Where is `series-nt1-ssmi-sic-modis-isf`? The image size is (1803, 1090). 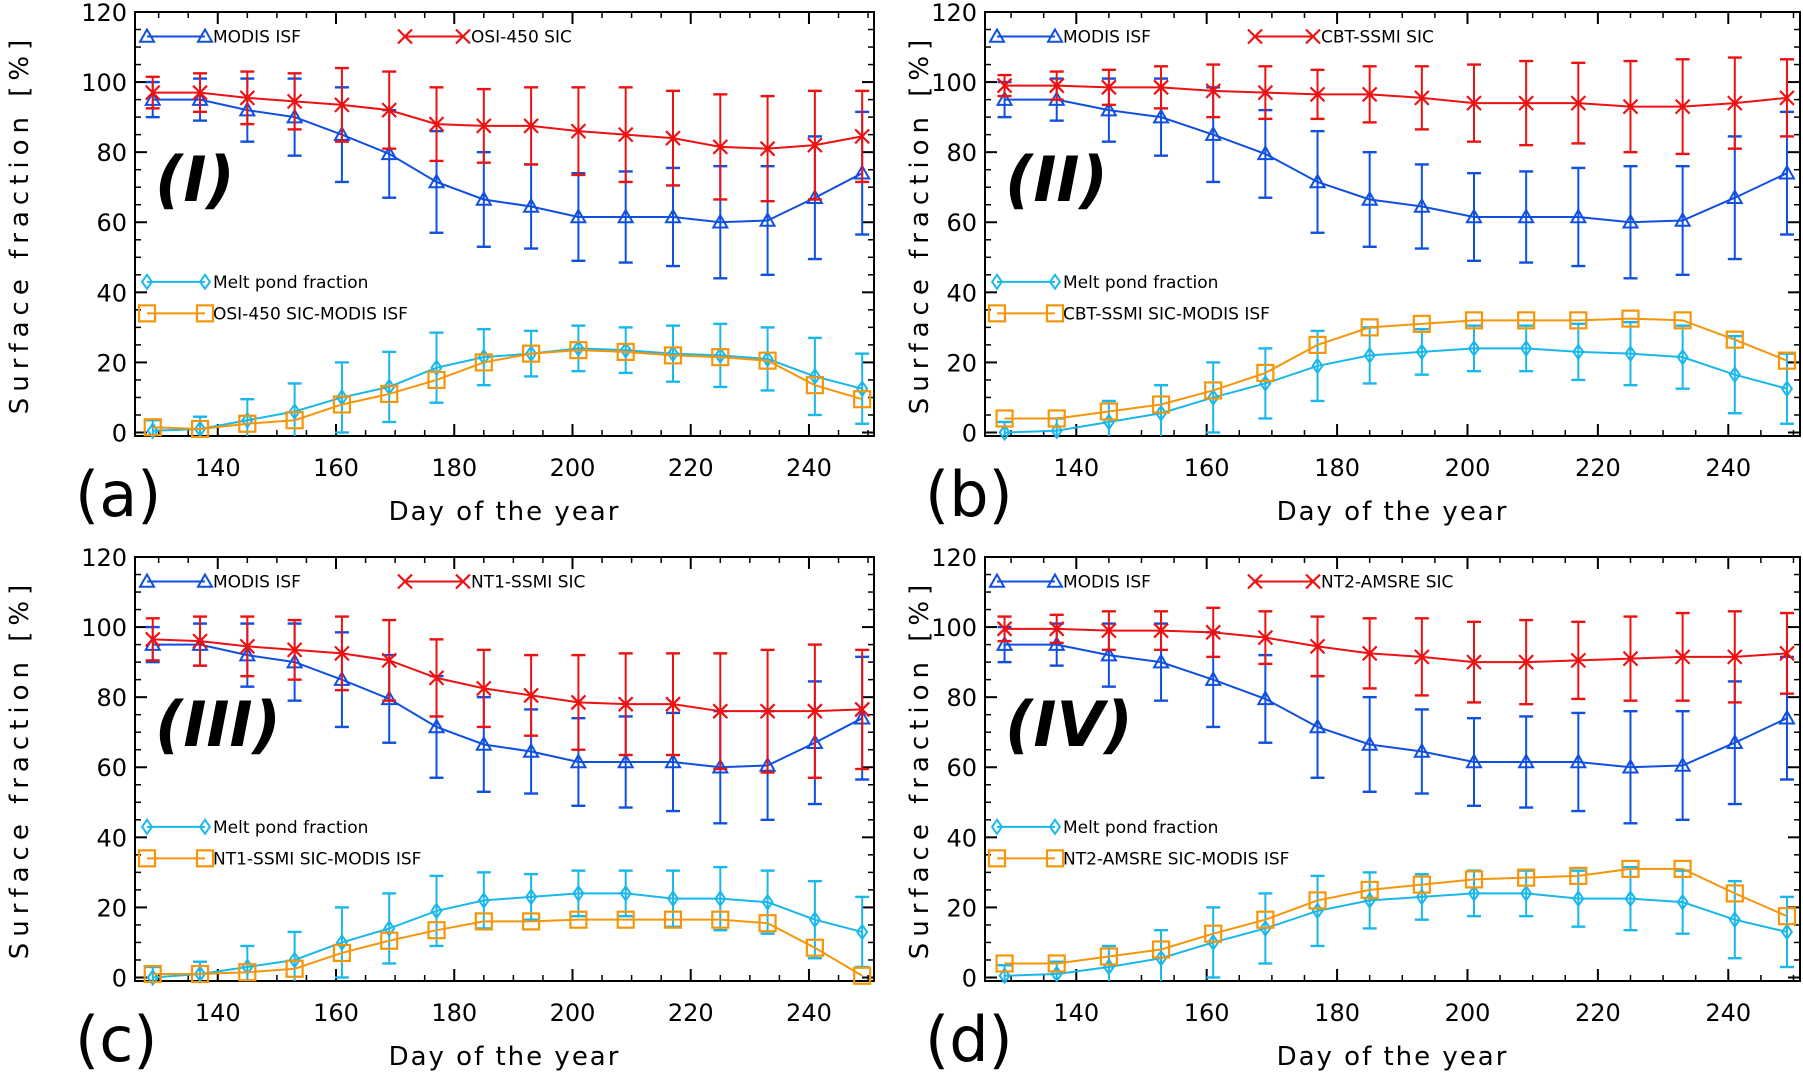
series-nt1-ssmi-sic-modis-isf is located at coordinates (507, 947).